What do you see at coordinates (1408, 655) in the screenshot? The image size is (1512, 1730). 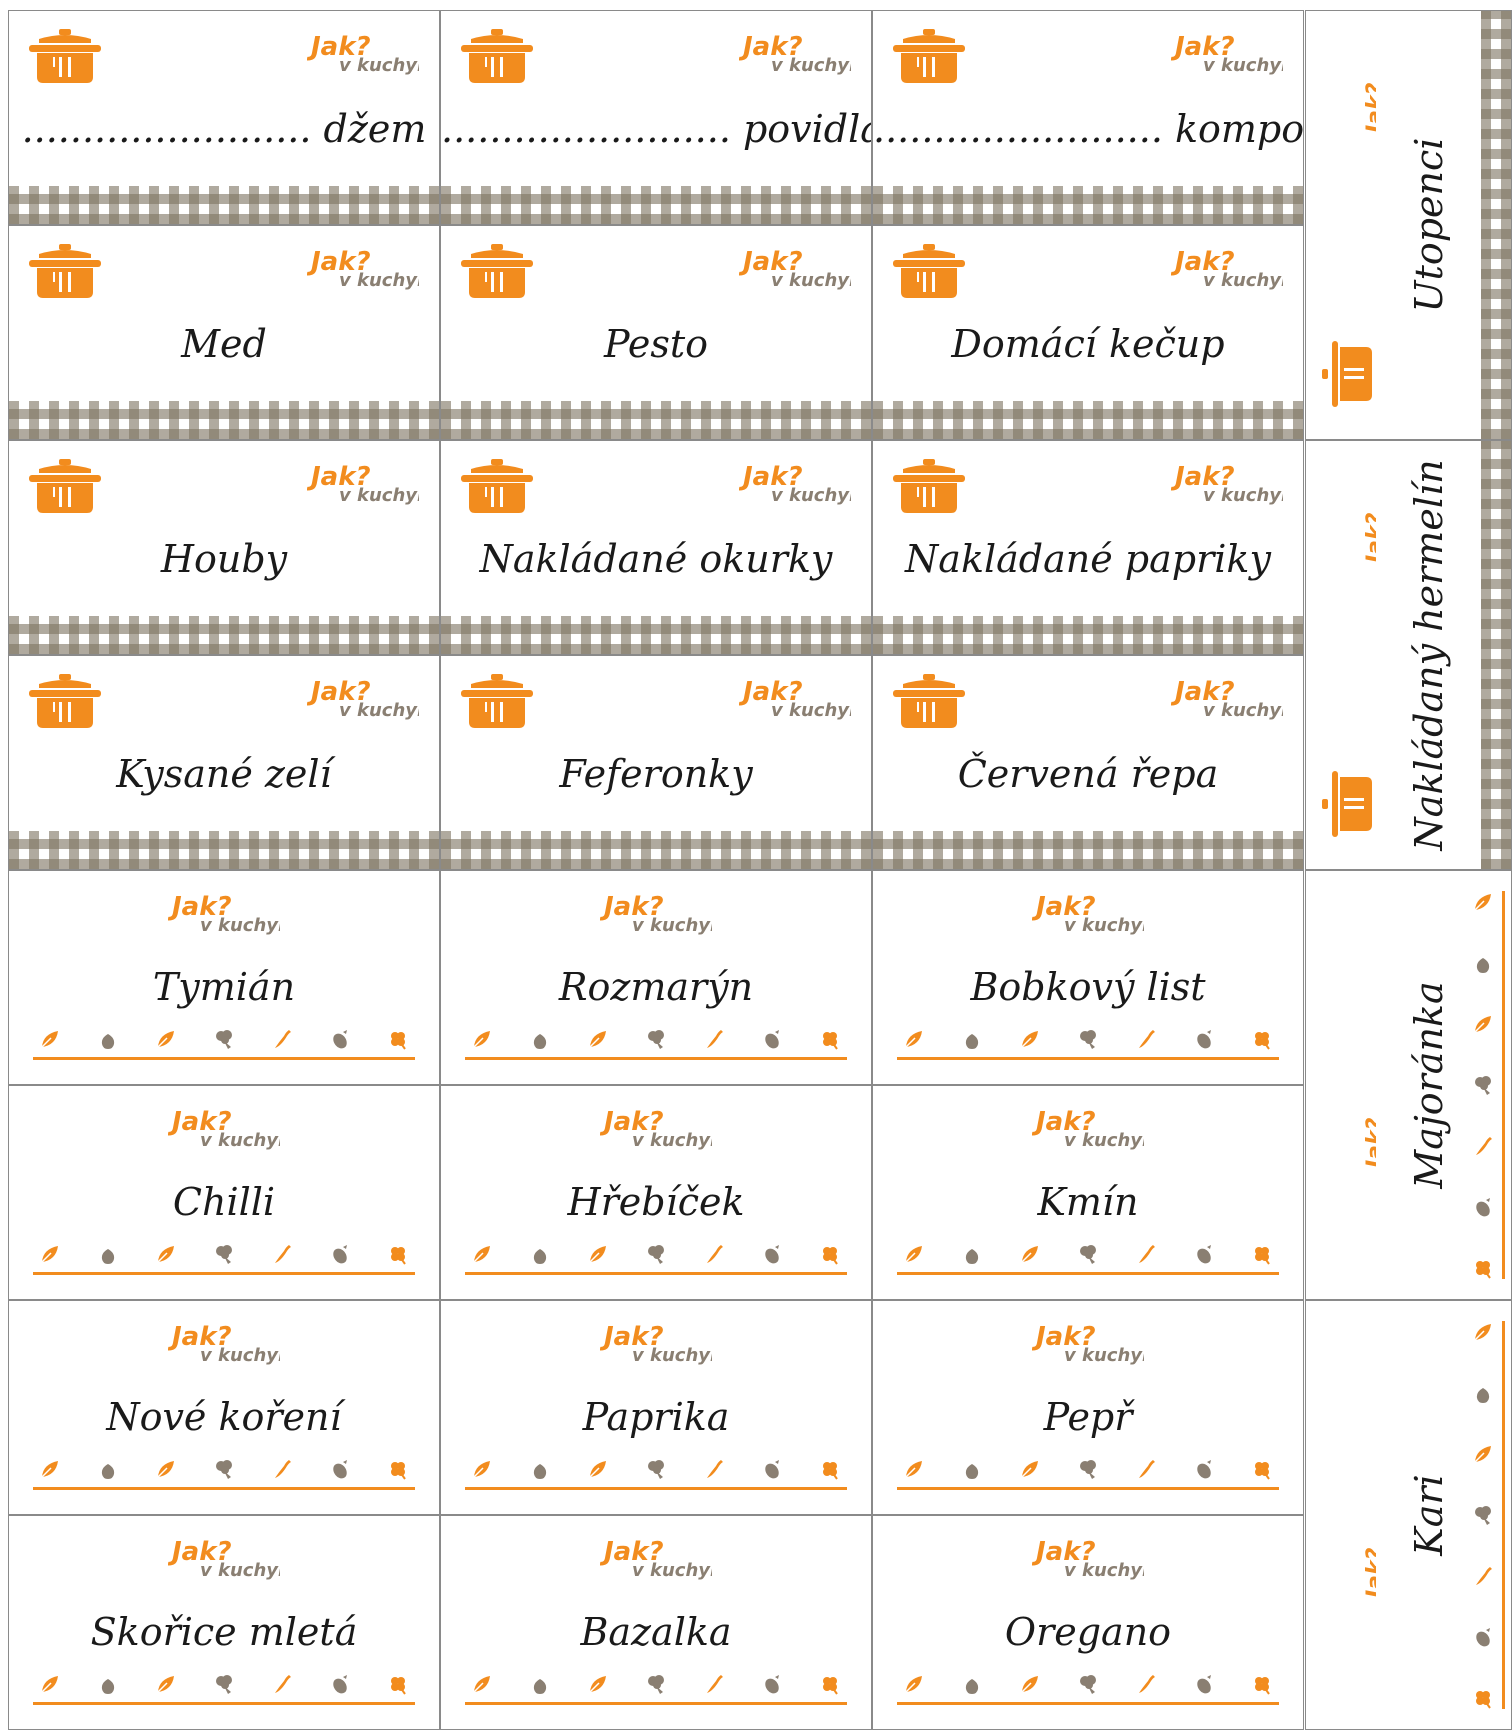 I see `side-label-jar: Jak? v kuchyni Nakládaný hermelín` at bounding box center [1408, 655].